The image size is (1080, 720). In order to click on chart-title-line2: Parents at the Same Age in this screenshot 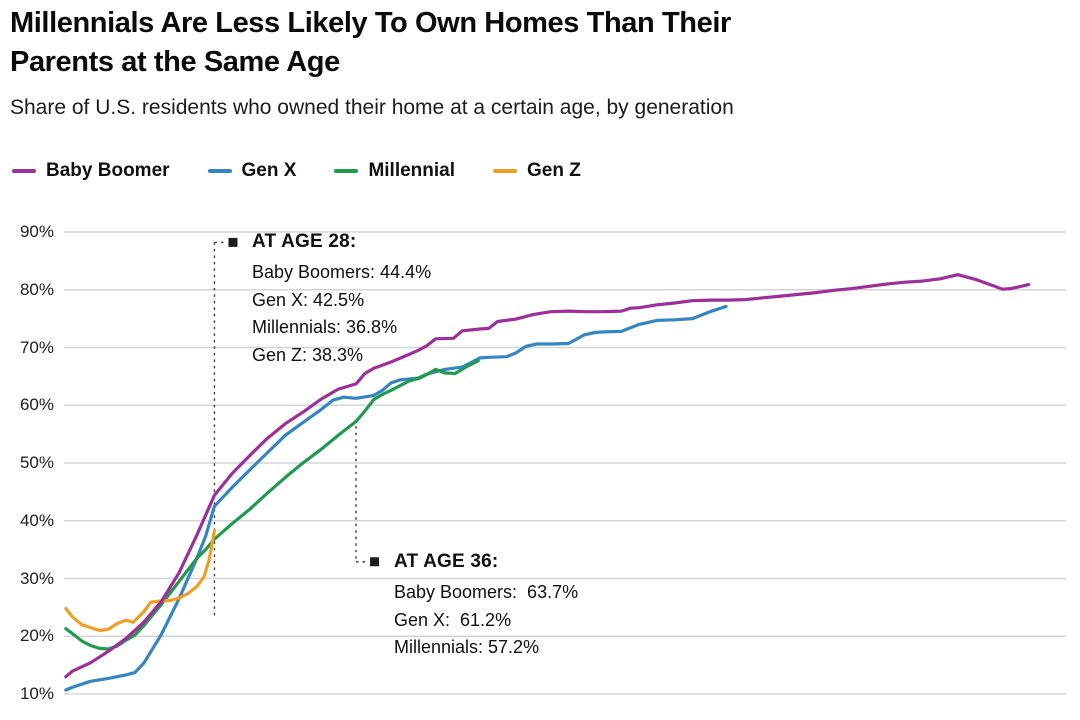, I will do `click(175, 62)`.